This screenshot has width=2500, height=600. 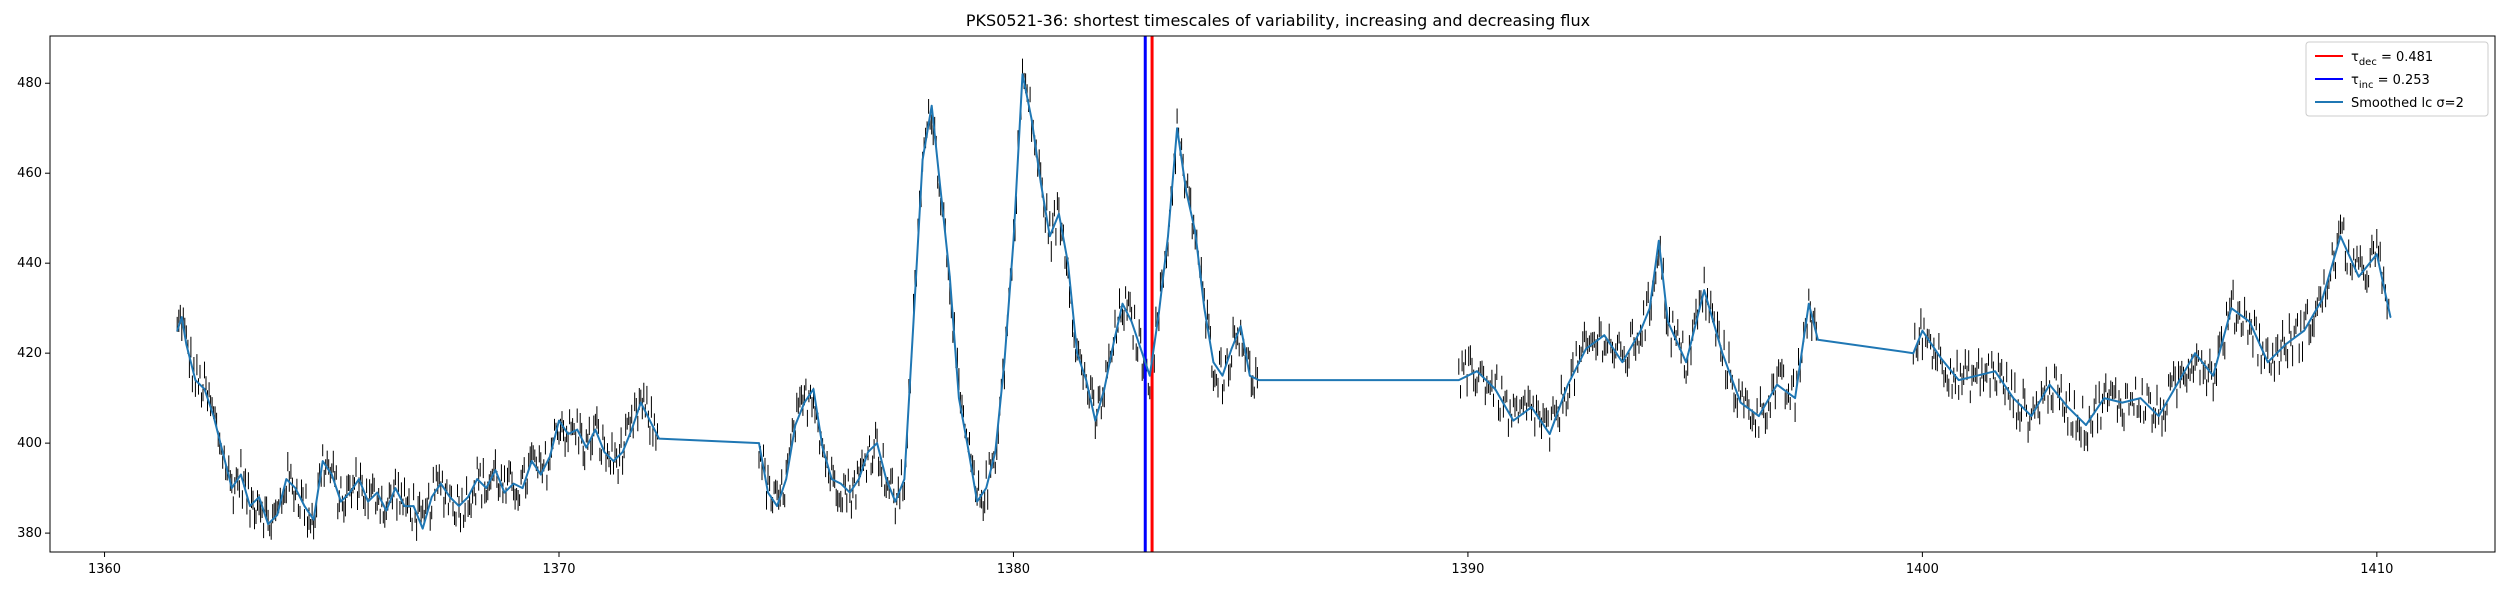 I want to click on x-tick-label: 1410, so click(x=2376, y=569).